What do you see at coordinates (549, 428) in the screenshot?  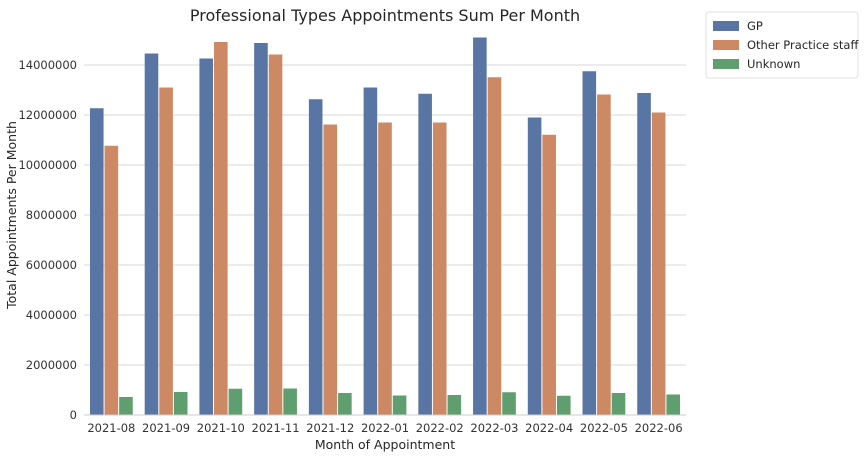 I see `x-tick-label: 2022-04` at bounding box center [549, 428].